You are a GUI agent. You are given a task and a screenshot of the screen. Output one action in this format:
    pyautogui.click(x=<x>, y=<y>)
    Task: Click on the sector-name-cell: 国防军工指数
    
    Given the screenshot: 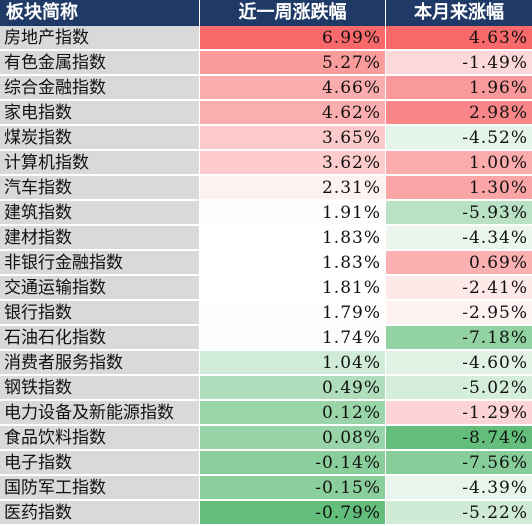 What is the action you would take?
    pyautogui.click(x=100, y=488)
    